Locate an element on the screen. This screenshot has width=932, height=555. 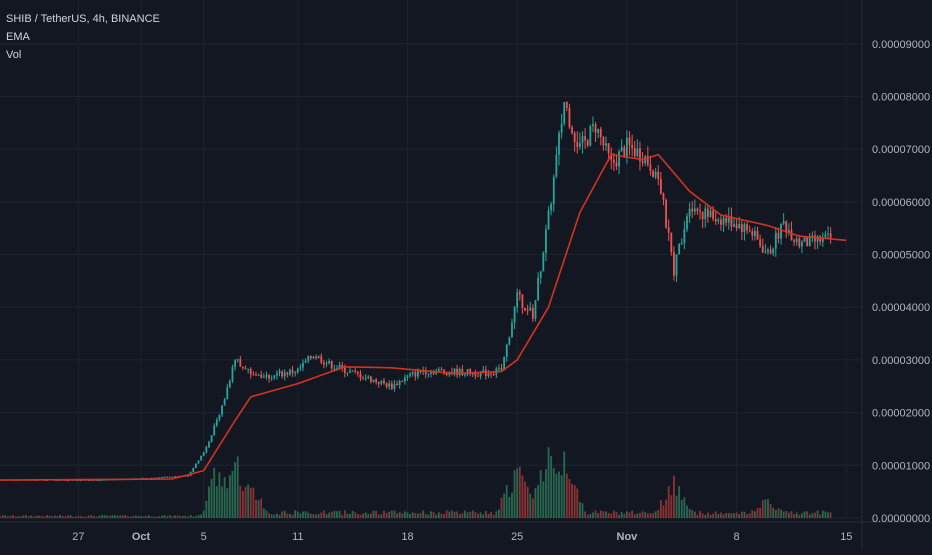
ema-indicator-label: EMA is located at coordinates (18, 37).